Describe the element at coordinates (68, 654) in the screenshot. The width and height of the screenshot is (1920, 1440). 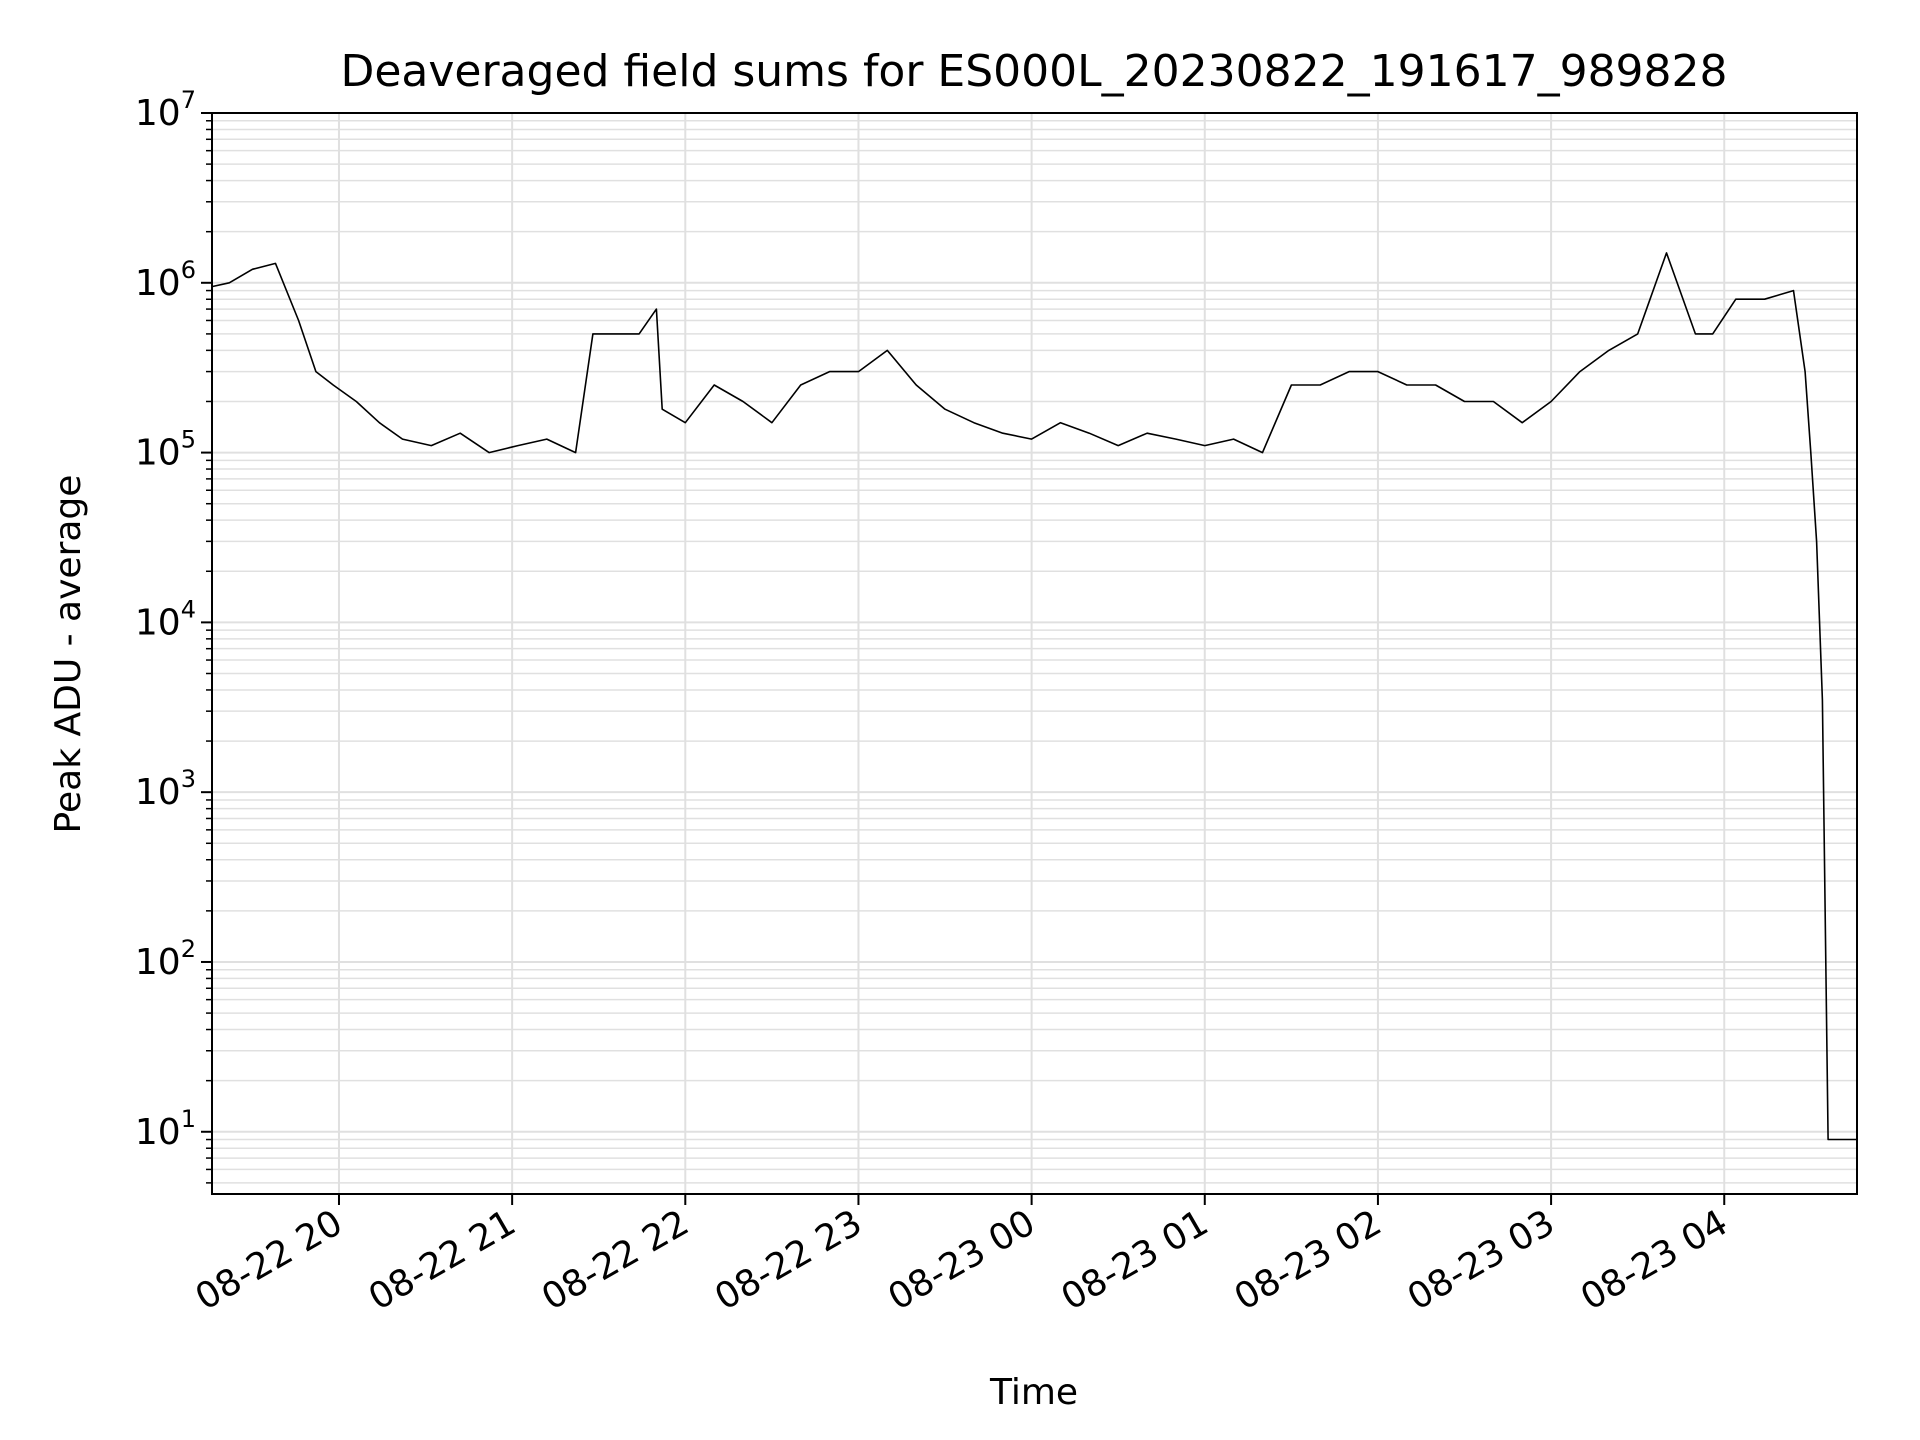
I see `y-axis-label: Peak ADU - average` at that location.